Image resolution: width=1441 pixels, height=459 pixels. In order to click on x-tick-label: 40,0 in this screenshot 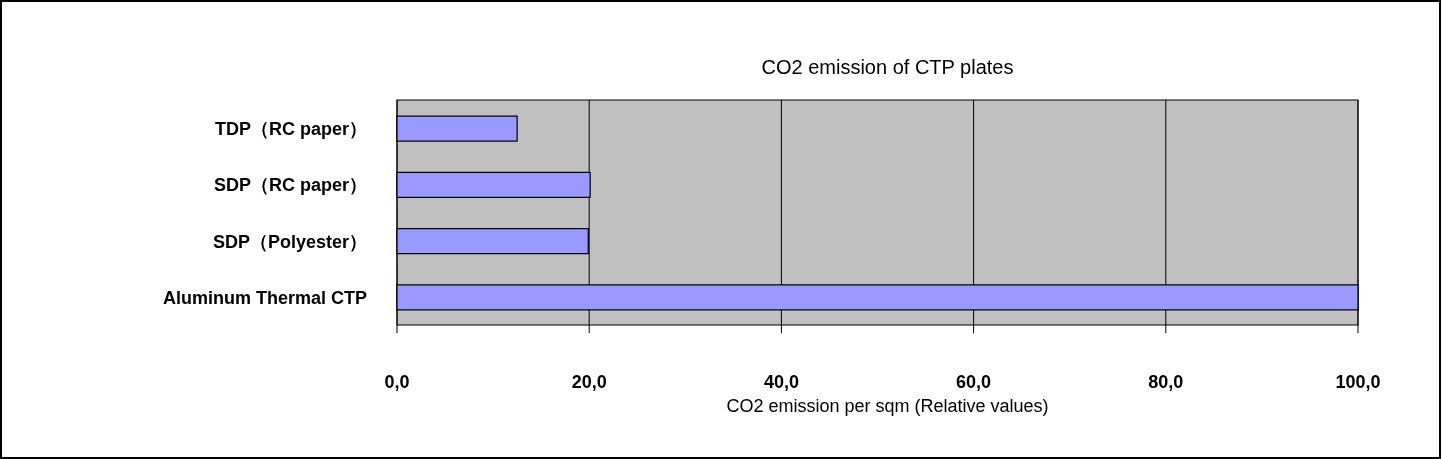, I will do `click(781, 382)`.